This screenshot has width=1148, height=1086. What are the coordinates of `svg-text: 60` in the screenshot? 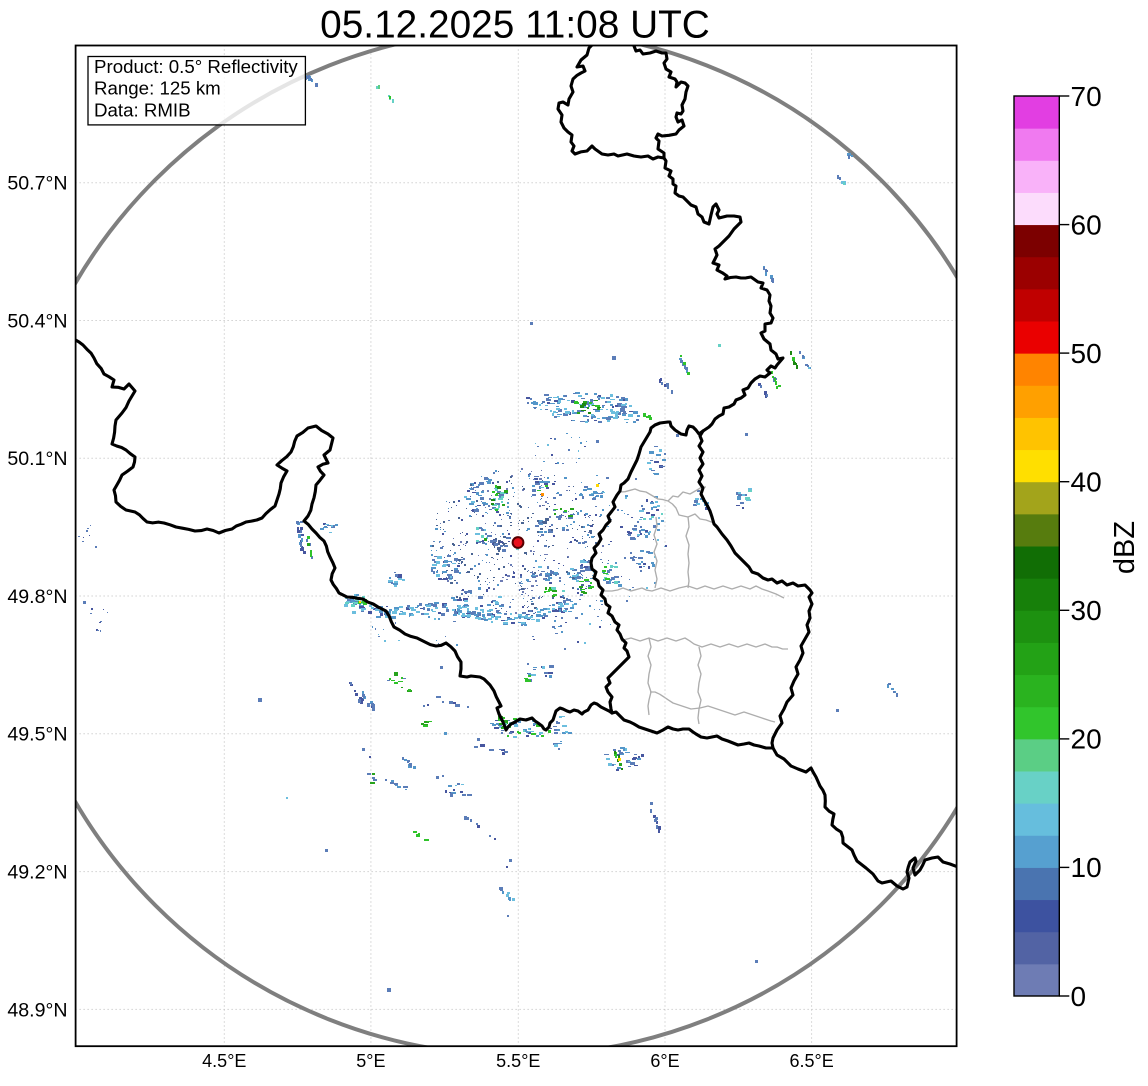 It's located at (1086, 224).